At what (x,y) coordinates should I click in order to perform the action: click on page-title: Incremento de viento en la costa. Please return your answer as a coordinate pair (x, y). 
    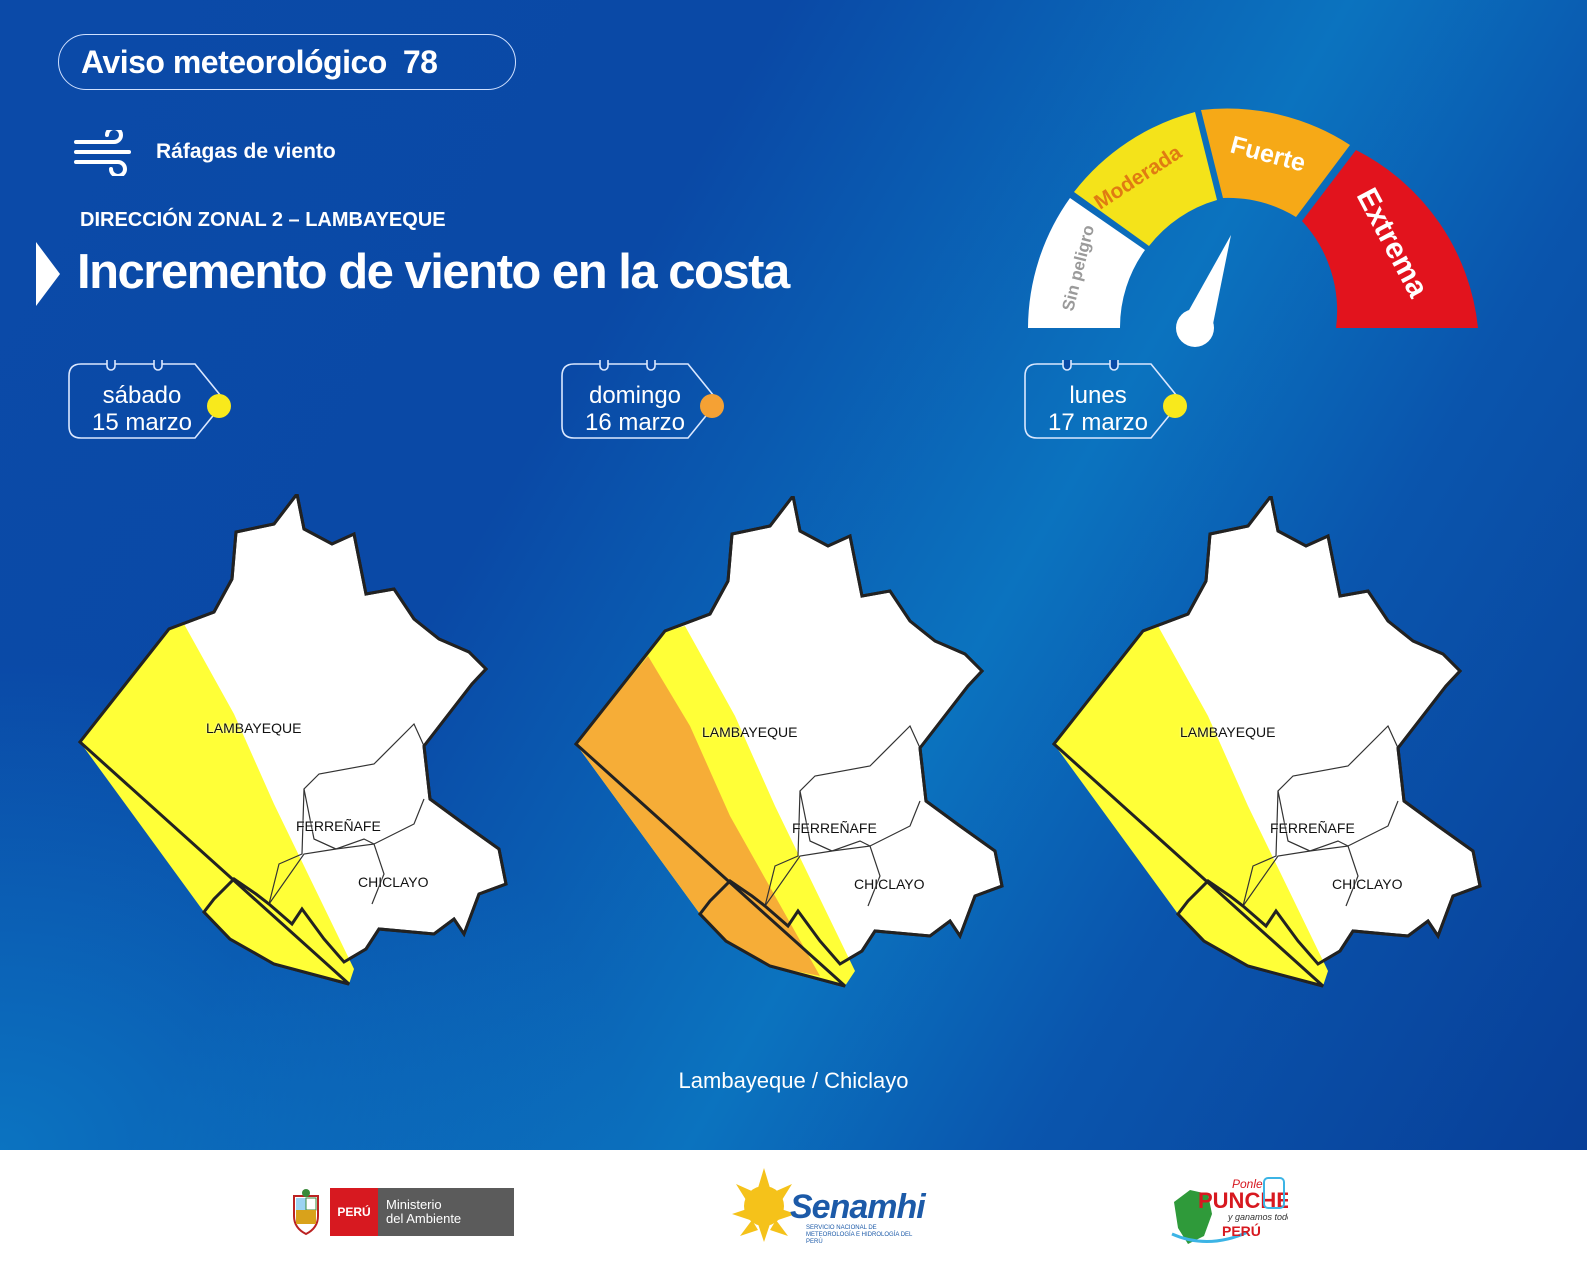
    Looking at the image, I should click on (433, 272).